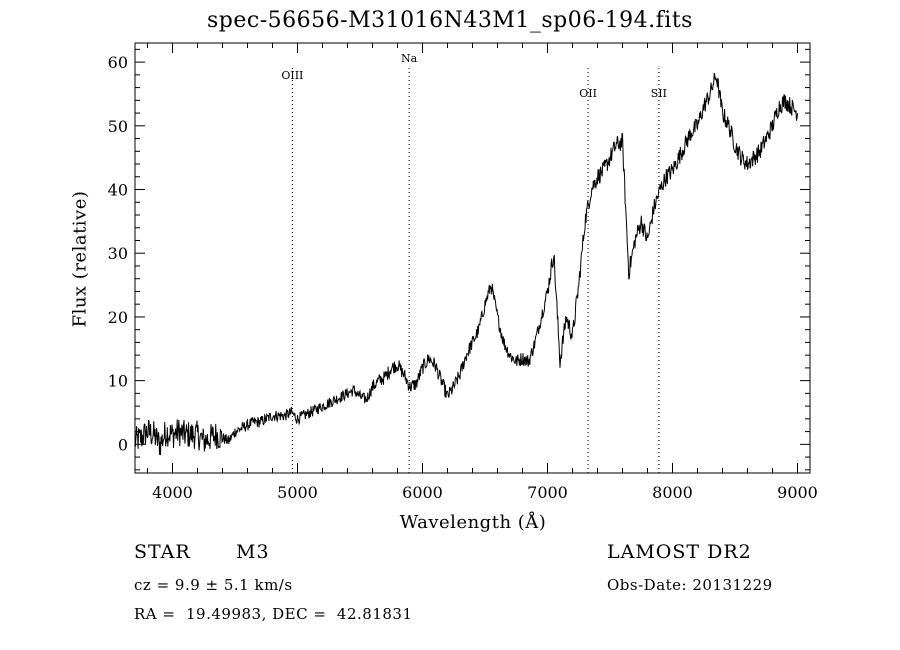 Image resolution: width=900 pixels, height=650 pixels. I want to click on x-tick-label: 7000, so click(547, 492).